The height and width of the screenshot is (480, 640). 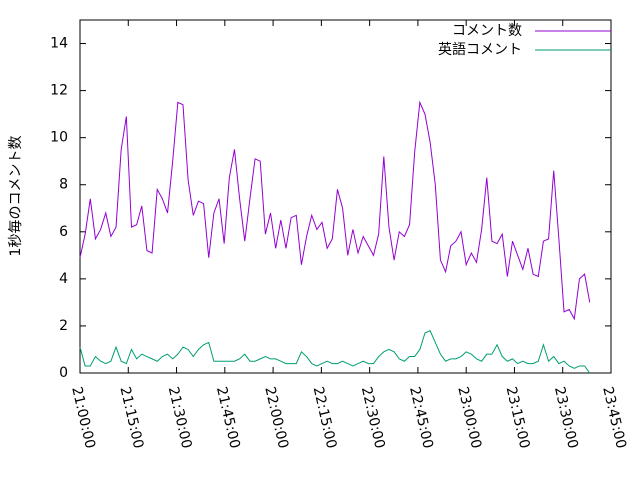 What do you see at coordinates (131, 417) in the screenshot?
I see `x-tick-label: 21:15:00` at bounding box center [131, 417].